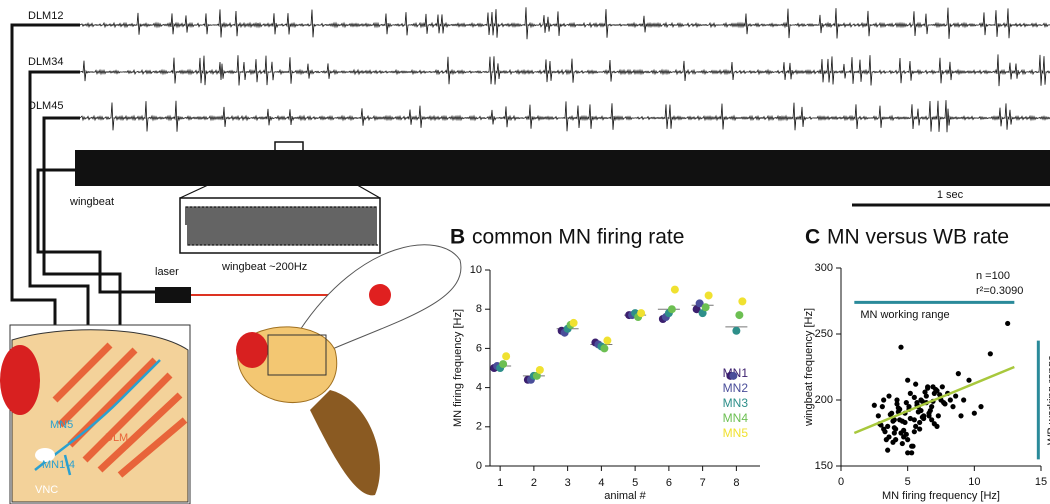  Describe the element at coordinates (45, 455) in the screenshot. I see `soma` at that location.